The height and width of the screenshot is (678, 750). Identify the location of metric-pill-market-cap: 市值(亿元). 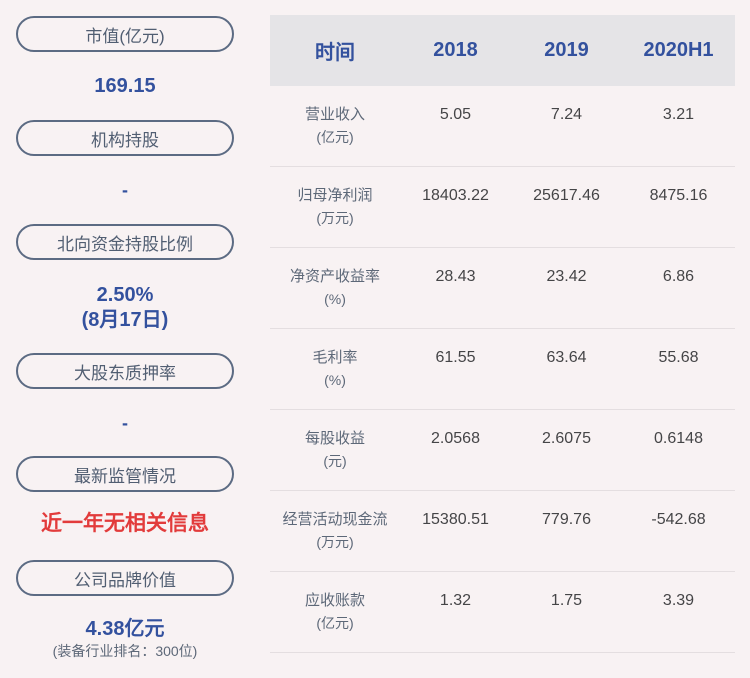
(125, 34).